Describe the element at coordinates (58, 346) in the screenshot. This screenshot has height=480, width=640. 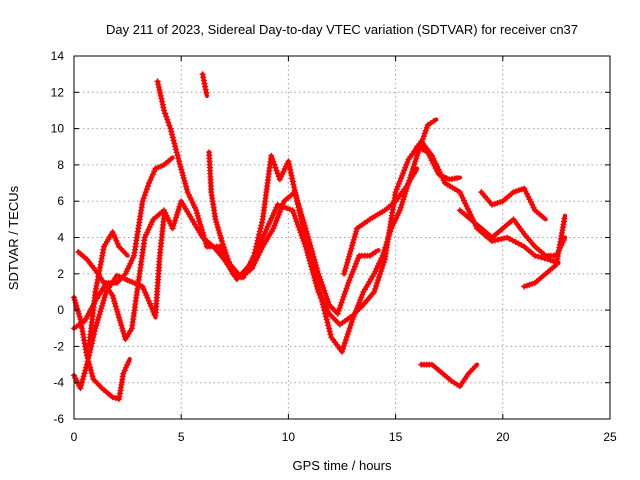
I see `y-tick-label: -2` at that location.